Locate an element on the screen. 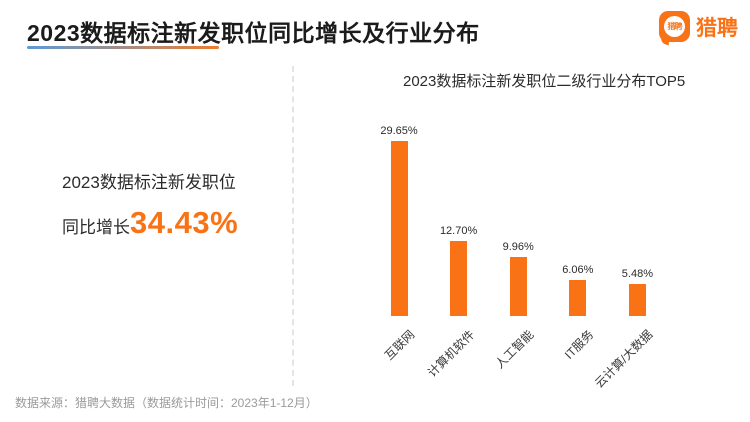 This screenshot has width=750, height=422. source-note: 数据来源：猎聘大数据（数据统计时间：2023年1-12月） is located at coordinates (166, 403).